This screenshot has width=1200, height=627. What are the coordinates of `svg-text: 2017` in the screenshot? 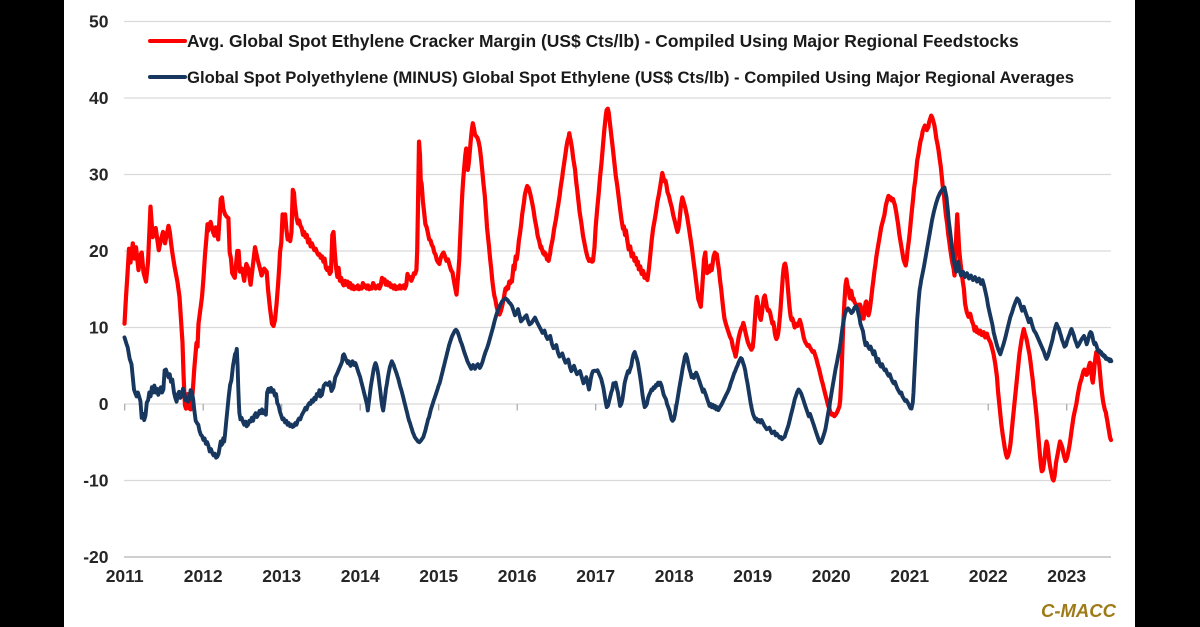 It's located at (595, 576).